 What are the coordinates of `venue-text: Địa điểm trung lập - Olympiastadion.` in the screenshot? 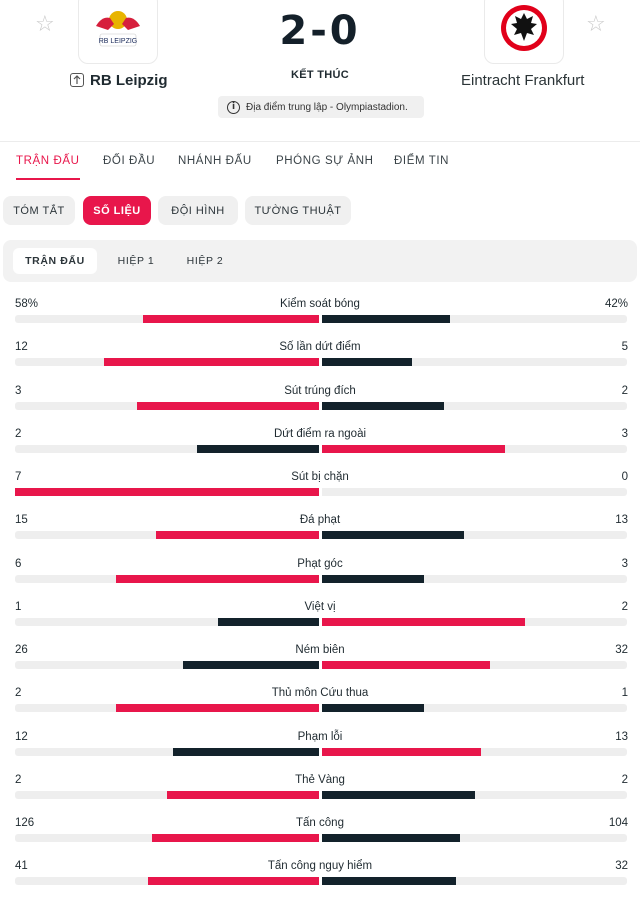 It's located at (327, 107).